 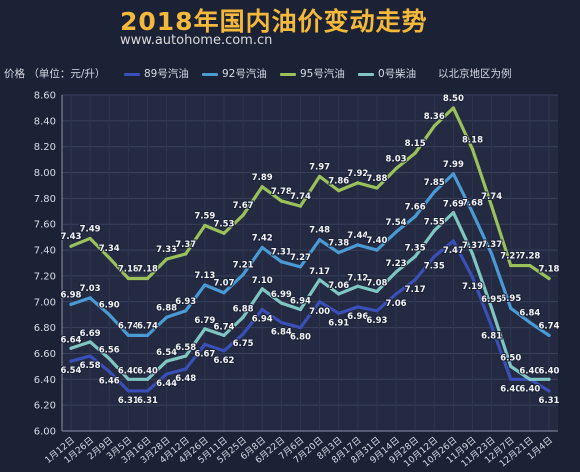 I want to click on data-label: 7.23, so click(x=396, y=264).